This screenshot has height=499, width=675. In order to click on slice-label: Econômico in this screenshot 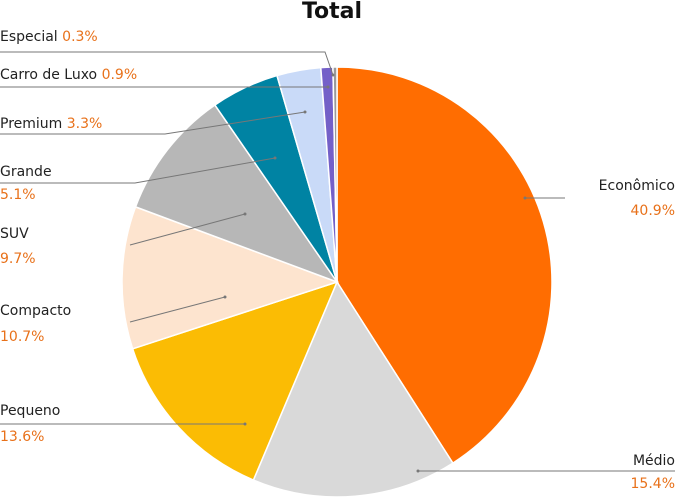, I will do `click(637, 186)`.